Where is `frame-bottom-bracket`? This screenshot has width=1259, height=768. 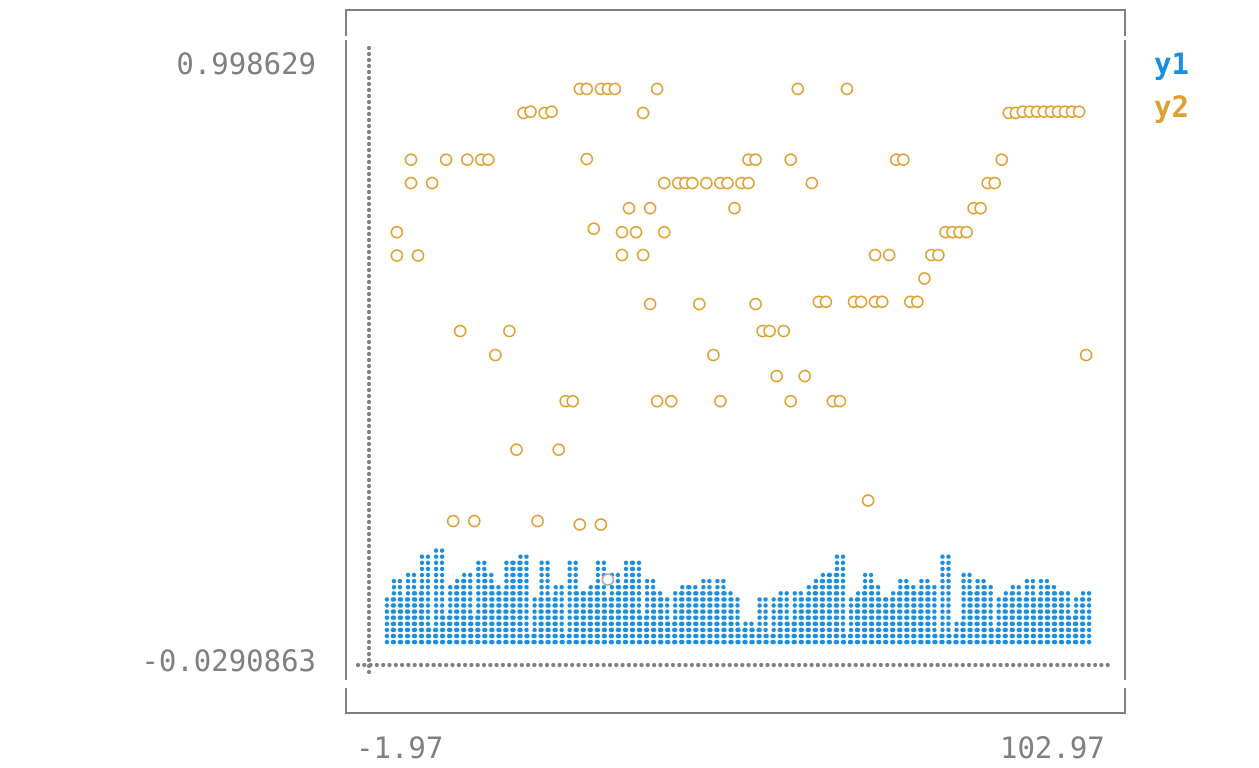
frame-bottom-bracket is located at coordinates (735, 701).